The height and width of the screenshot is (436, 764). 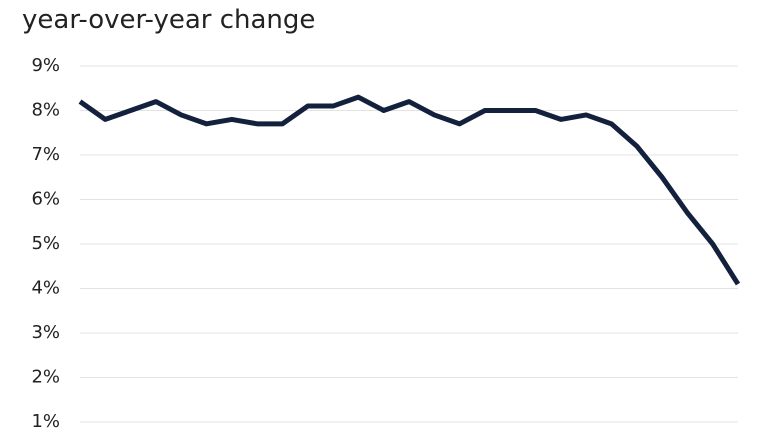 What do you see at coordinates (45, 377) in the screenshot?
I see `y-tick-label: 2%` at bounding box center [45, 377].